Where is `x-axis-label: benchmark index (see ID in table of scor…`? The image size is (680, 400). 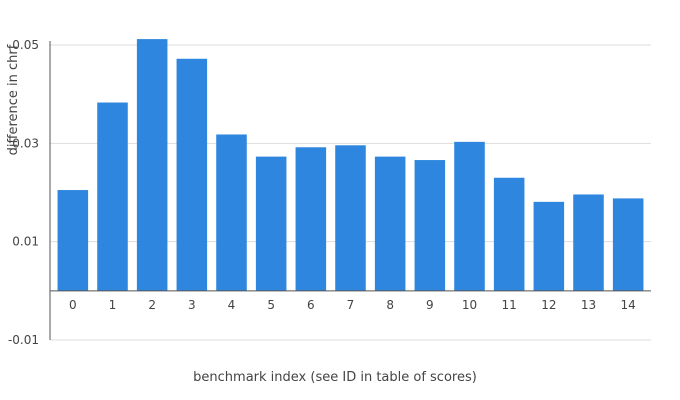 x-axis-label: benchmark index (see ID in table of scor… is located at coordinates (335, 377).